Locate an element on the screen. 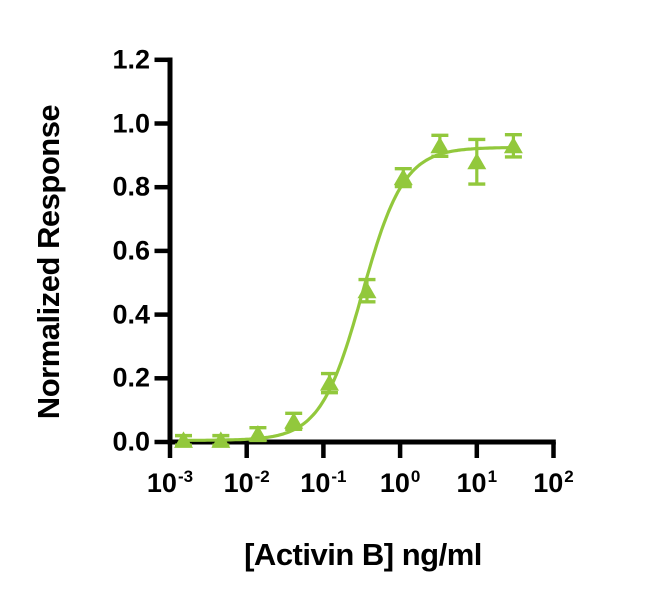 This screenshot has width=650, height=601. y-tick-label-0.4: 0.4 is located at coordinates (131, 314).